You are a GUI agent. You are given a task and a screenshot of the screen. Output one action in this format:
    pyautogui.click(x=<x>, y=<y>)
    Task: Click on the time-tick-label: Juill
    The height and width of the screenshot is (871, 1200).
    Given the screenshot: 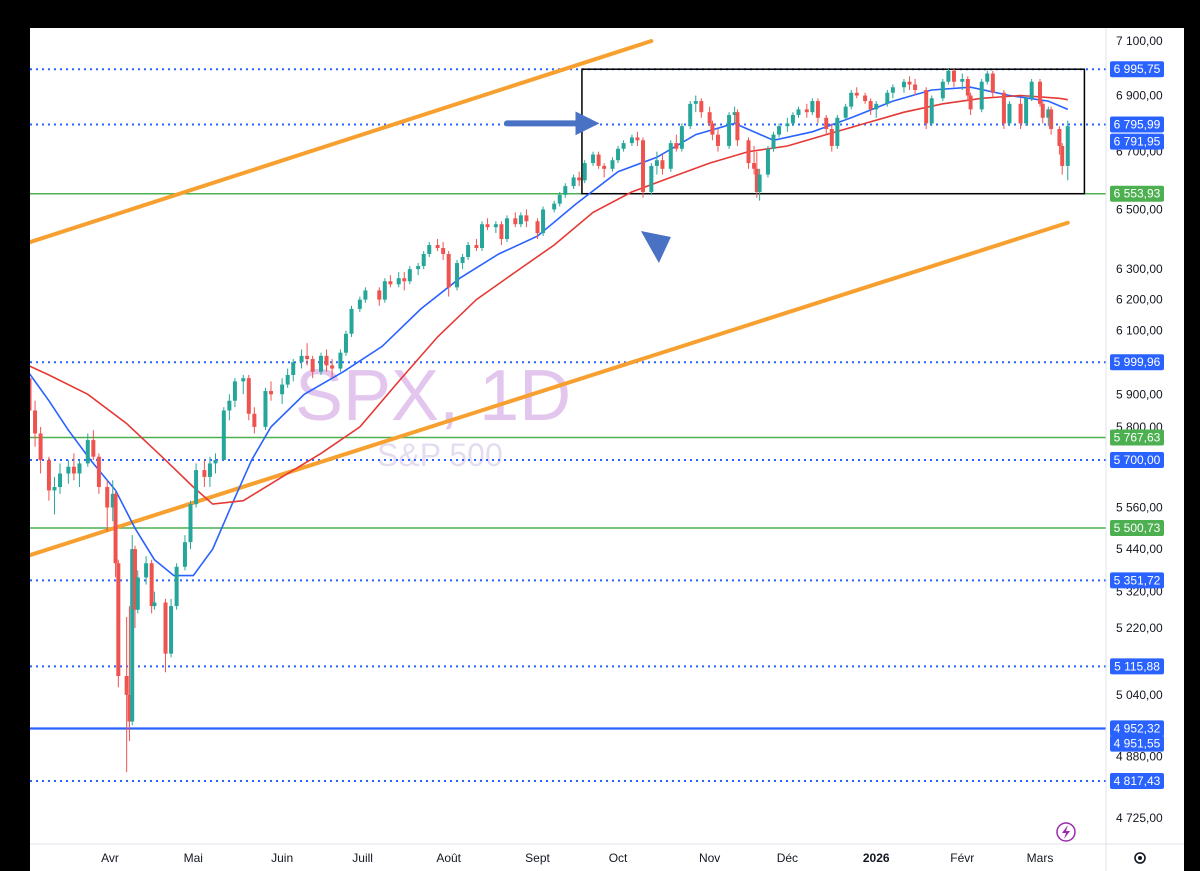 What is the action you would take?
    pyautogui.click(x=362, y=858)
    